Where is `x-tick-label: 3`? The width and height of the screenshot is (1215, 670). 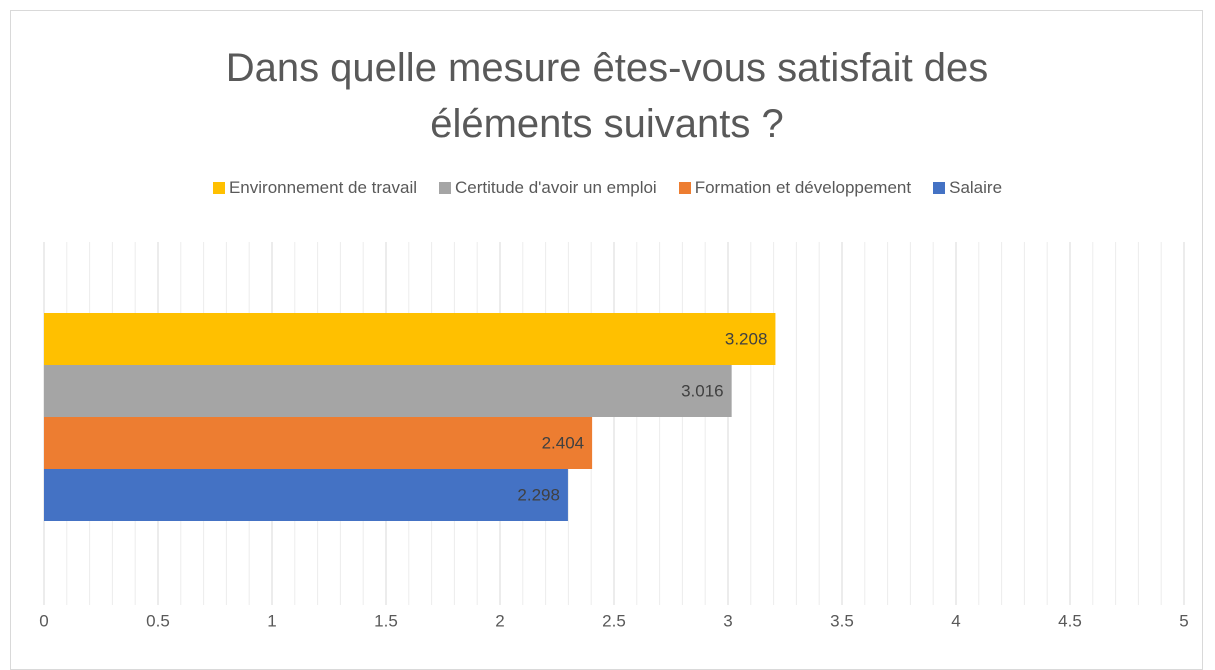
x-tick-label: 3 is located at coordinates (727, 620).